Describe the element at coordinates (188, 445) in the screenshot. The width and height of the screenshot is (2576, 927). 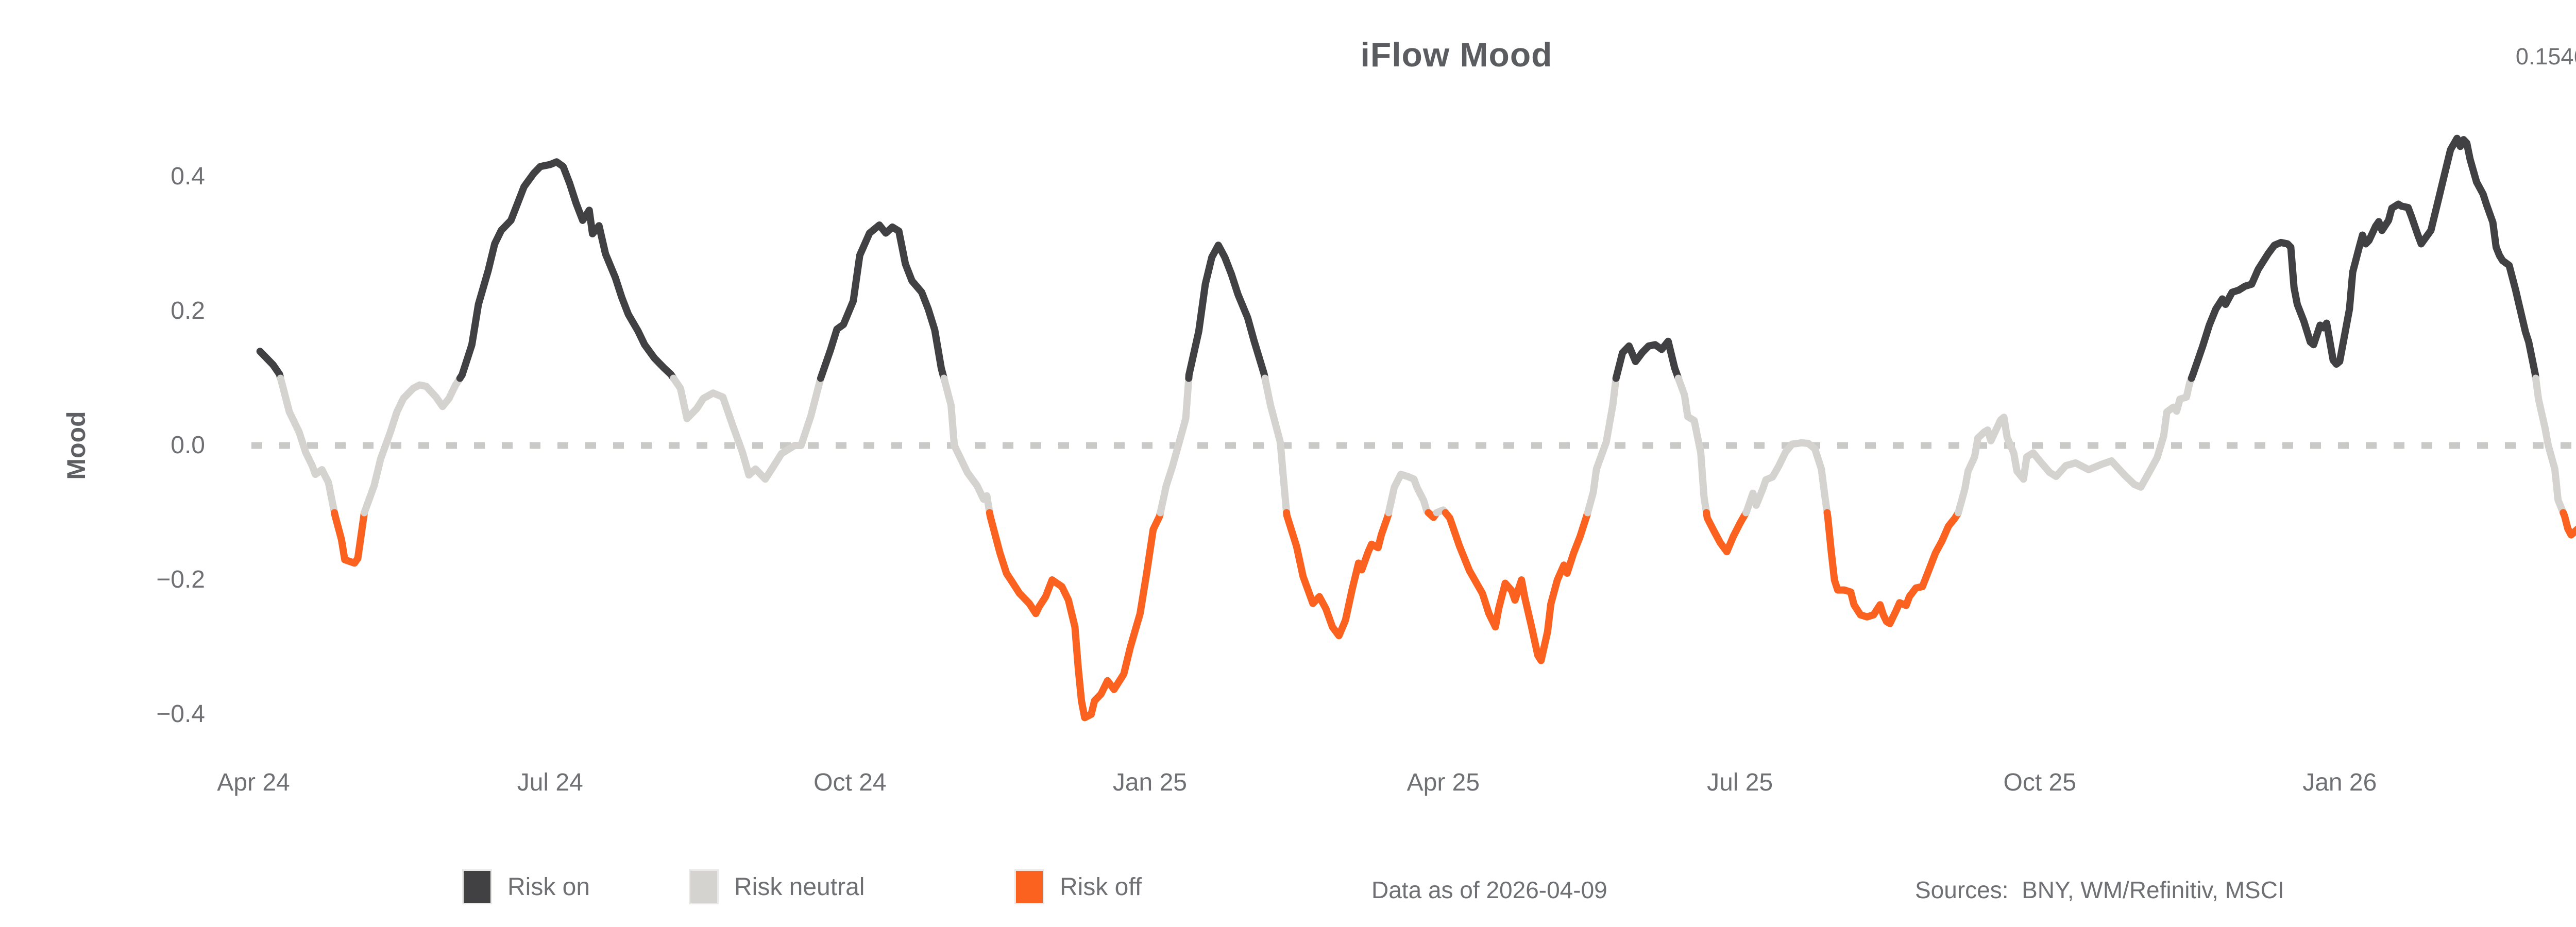
I see `y-tick-label: 0.0` at that location.